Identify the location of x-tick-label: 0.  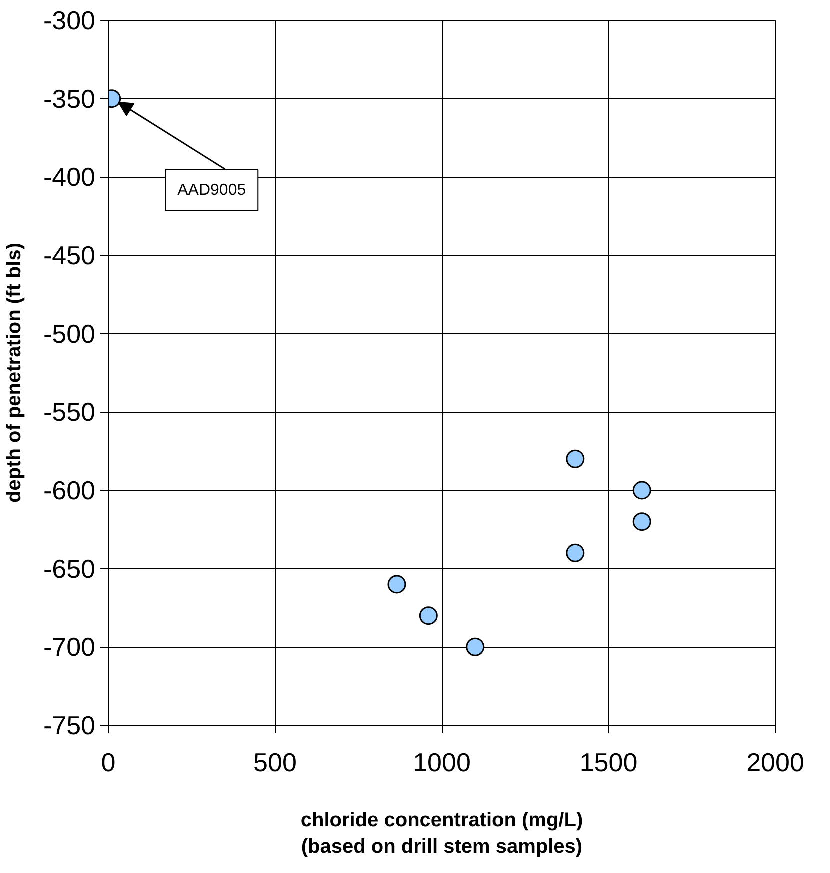
(108, 763).